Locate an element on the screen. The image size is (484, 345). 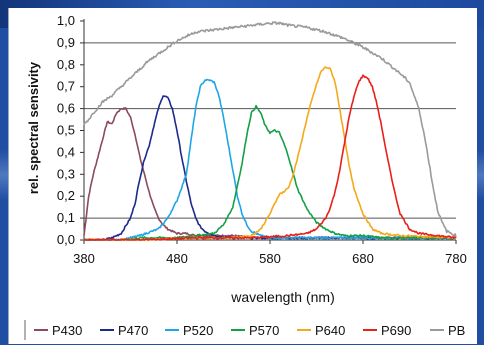
y-tick-label-0: 0,0 is located at coordinates (66, 239).